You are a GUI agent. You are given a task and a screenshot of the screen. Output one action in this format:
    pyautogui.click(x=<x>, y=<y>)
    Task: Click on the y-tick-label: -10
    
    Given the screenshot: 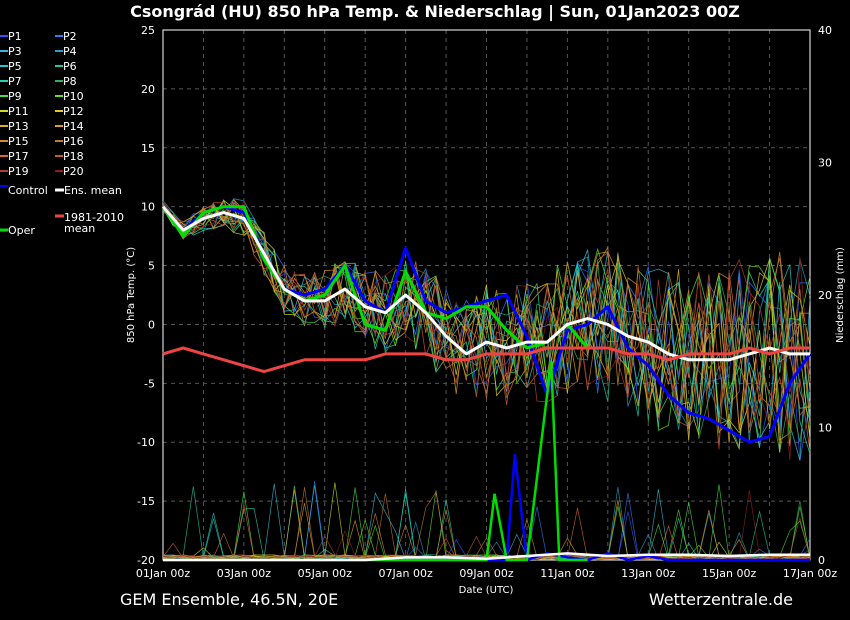 What is the action you would take?
    pyautogui.click(x=146, y=442)
    